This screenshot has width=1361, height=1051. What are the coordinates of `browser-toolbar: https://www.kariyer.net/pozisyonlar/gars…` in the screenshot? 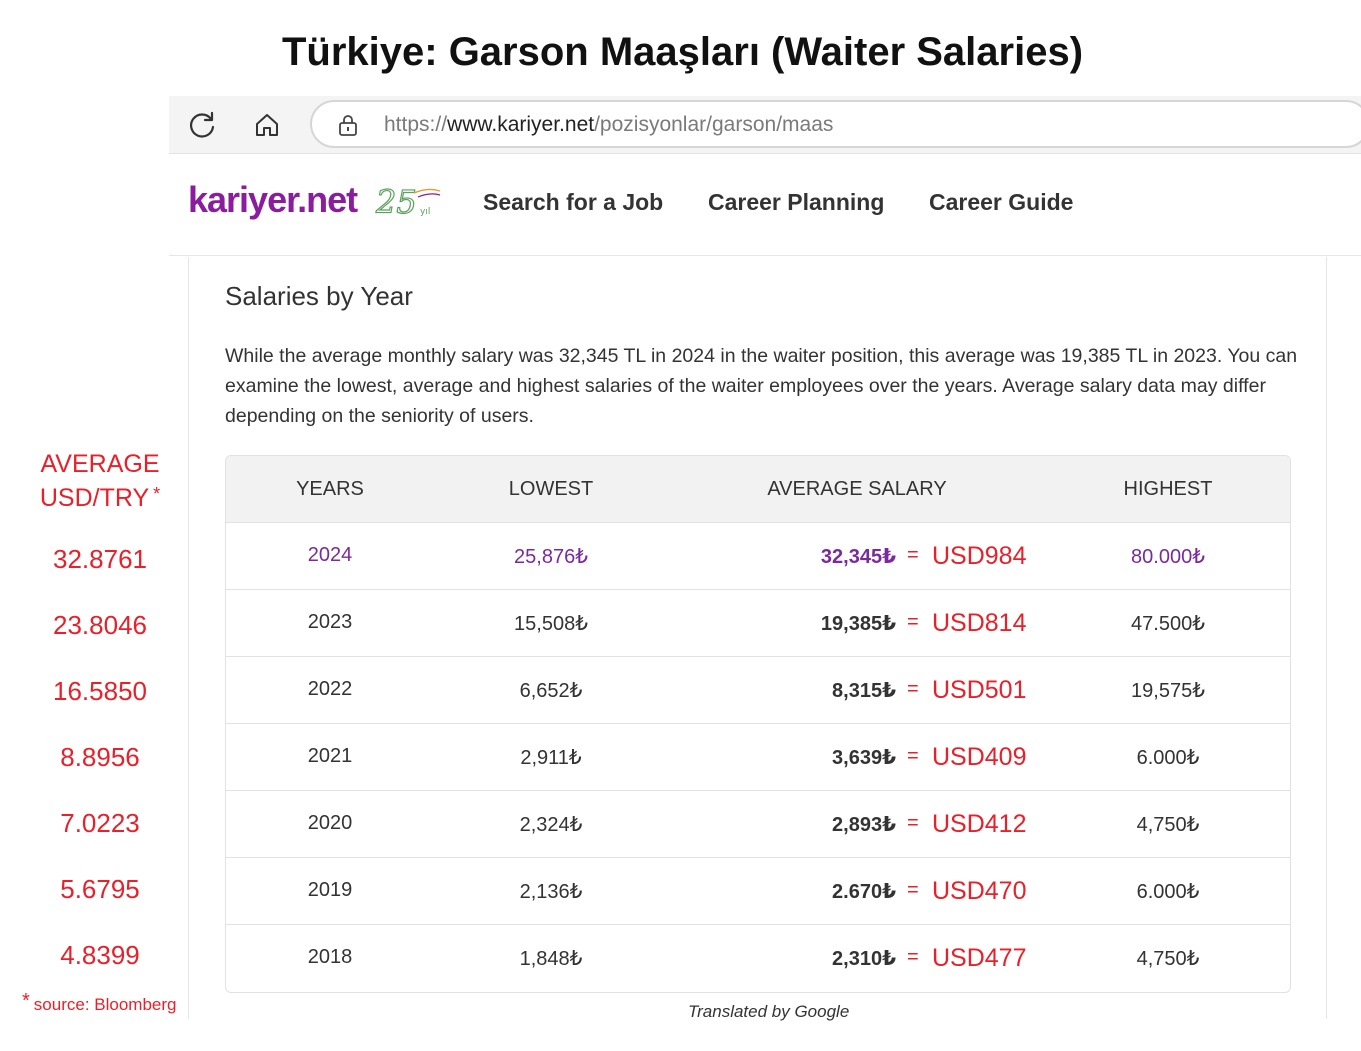 It's located at (765, 125).